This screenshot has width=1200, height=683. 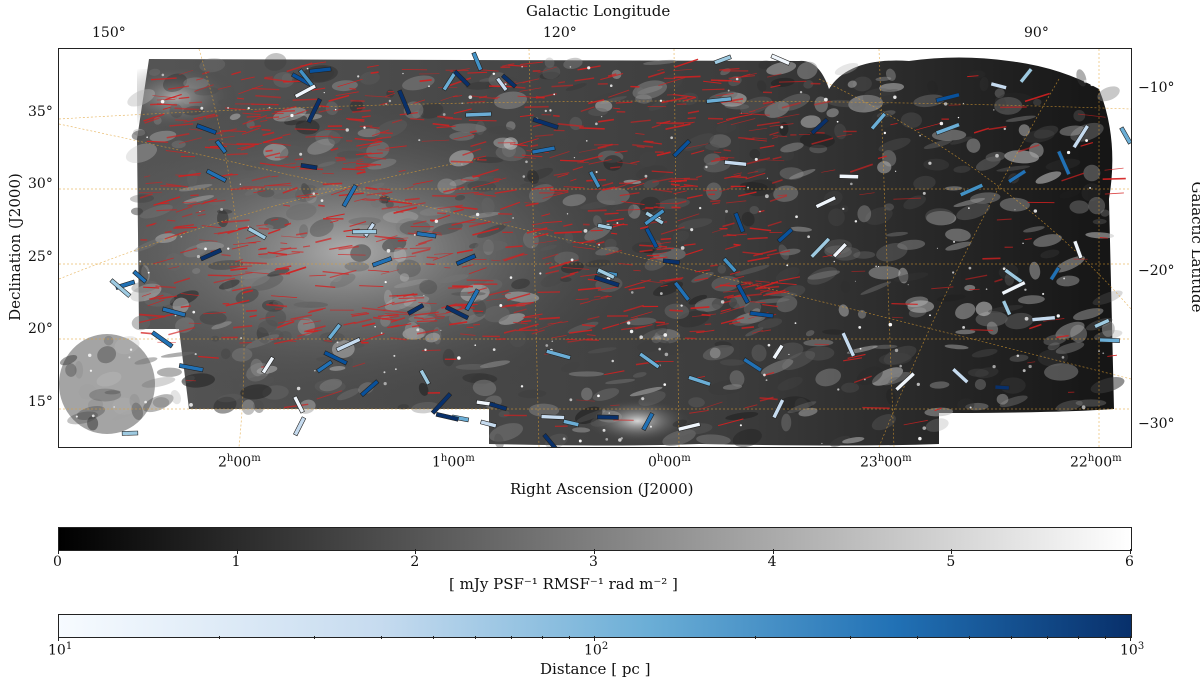 What do you see at coordinates (1130, 638) in the screenshot?
I see `distance-tick-mark` at bounding box center [1130, 638].